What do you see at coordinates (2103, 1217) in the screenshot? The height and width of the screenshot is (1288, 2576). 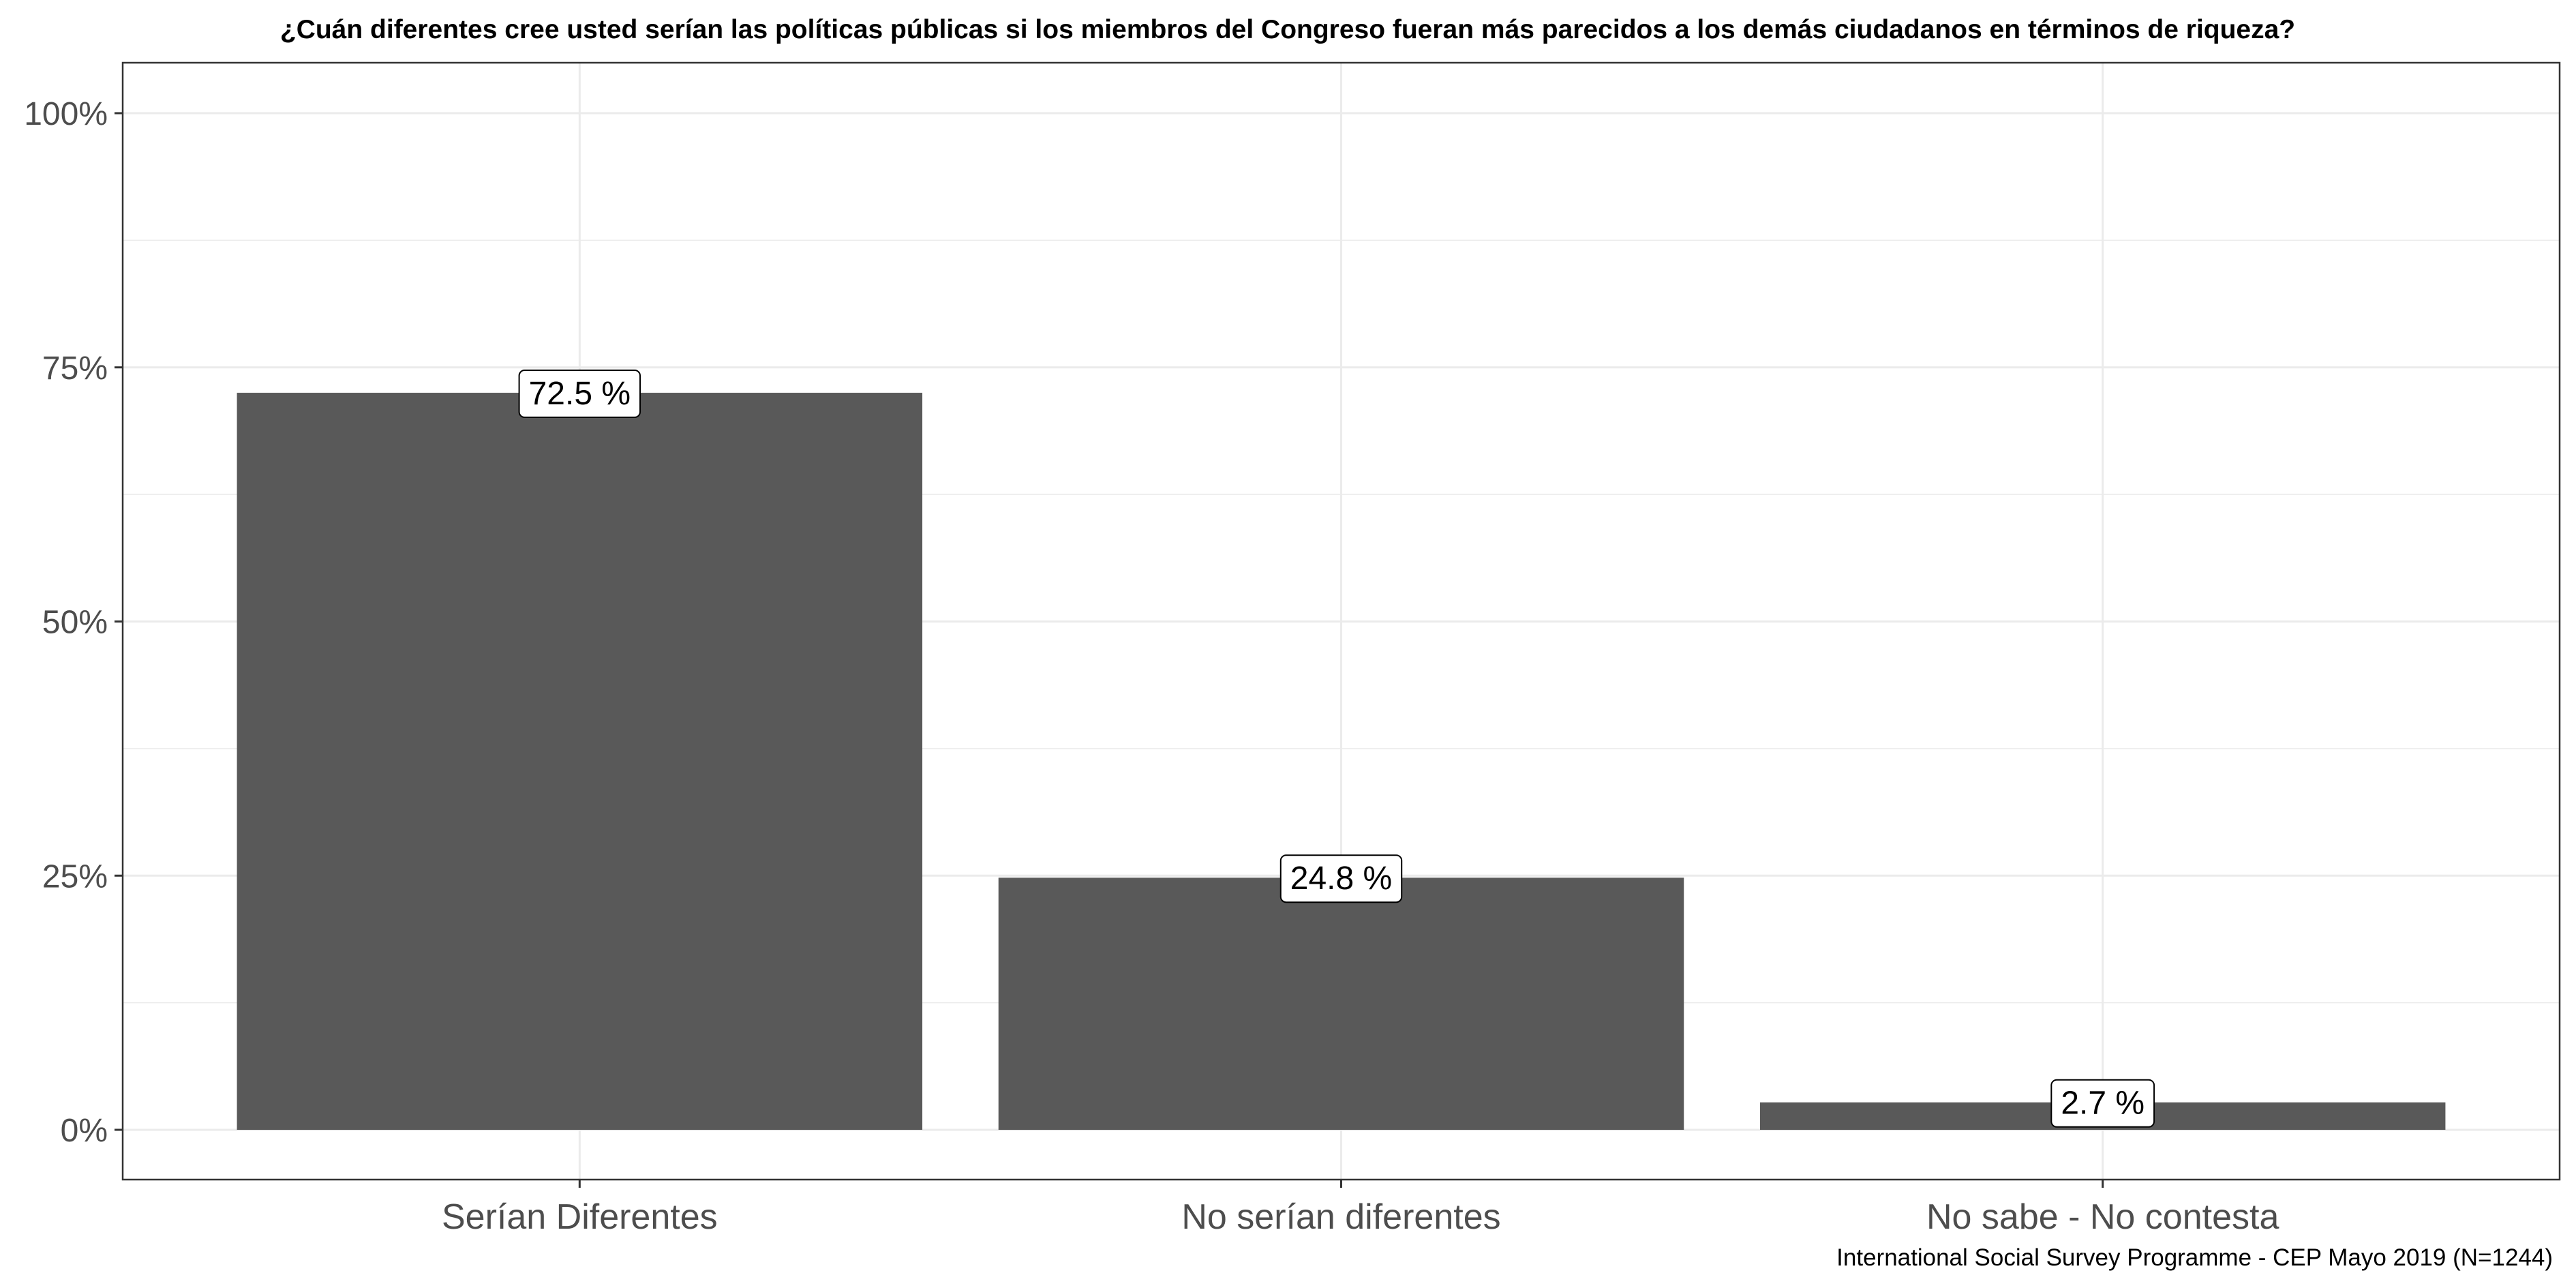 I see `x-tick-label: No sabe - No contesta` at bounding box center [2103, 1217].